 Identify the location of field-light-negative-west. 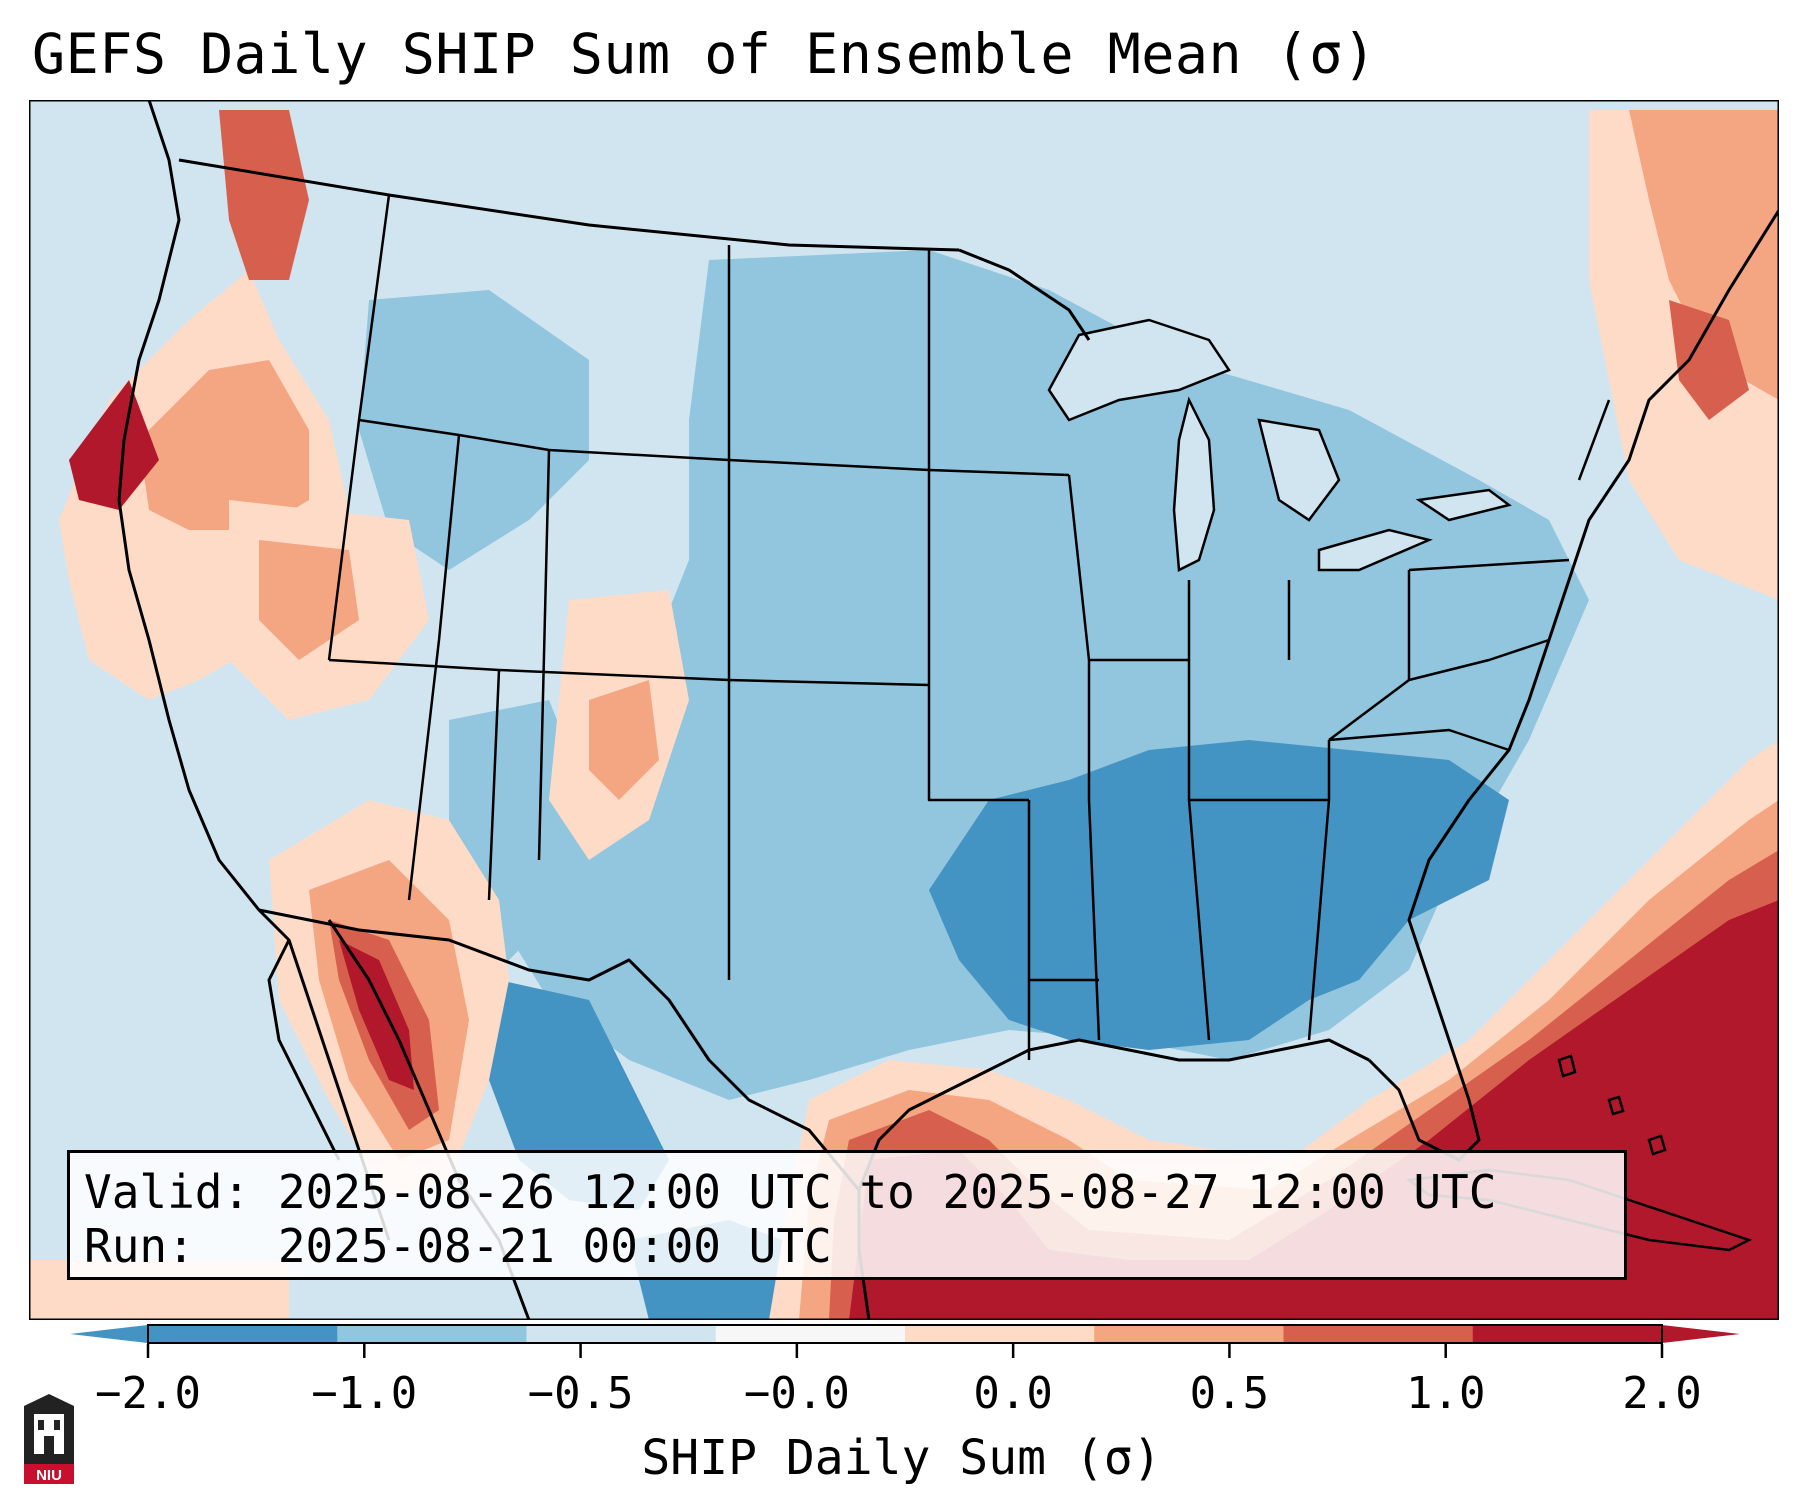
(474, 430).